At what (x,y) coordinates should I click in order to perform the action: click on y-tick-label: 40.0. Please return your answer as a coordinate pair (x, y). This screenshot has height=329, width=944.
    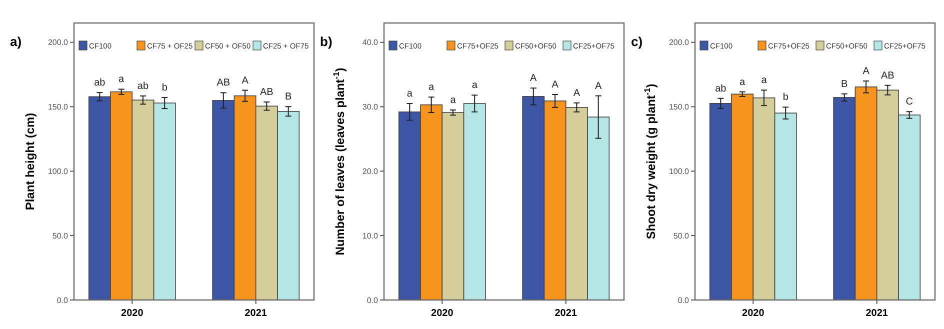
    Looking at the image, I should click on (370, 43).